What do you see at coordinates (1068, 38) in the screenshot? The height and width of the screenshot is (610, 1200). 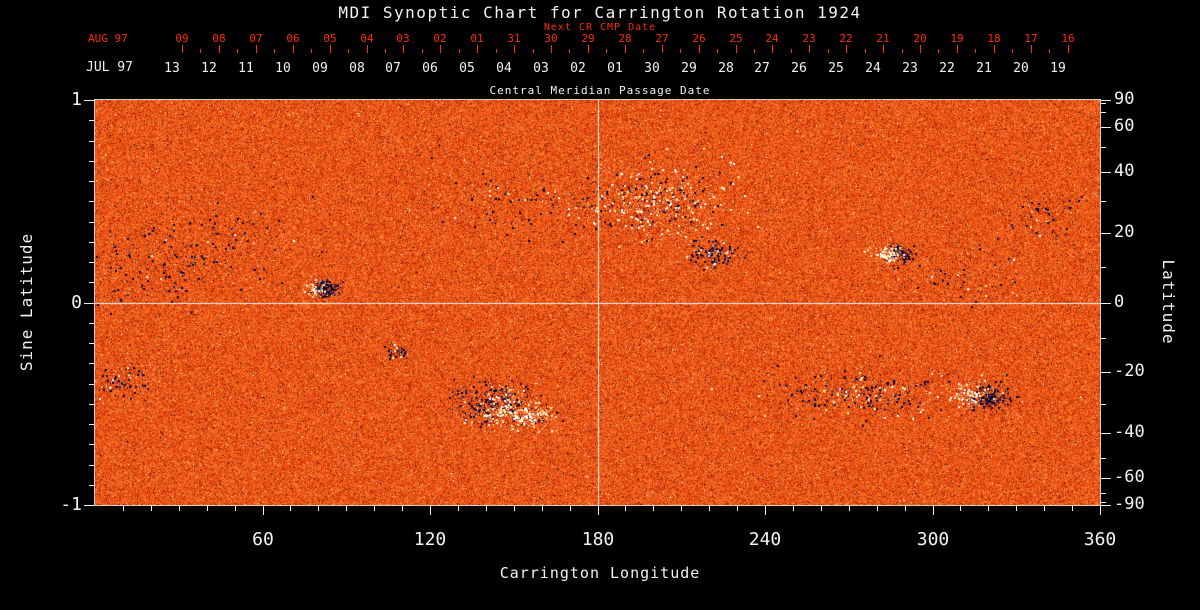 I see `next-cr-day-label: 16` at bounding box center [1068, 38].